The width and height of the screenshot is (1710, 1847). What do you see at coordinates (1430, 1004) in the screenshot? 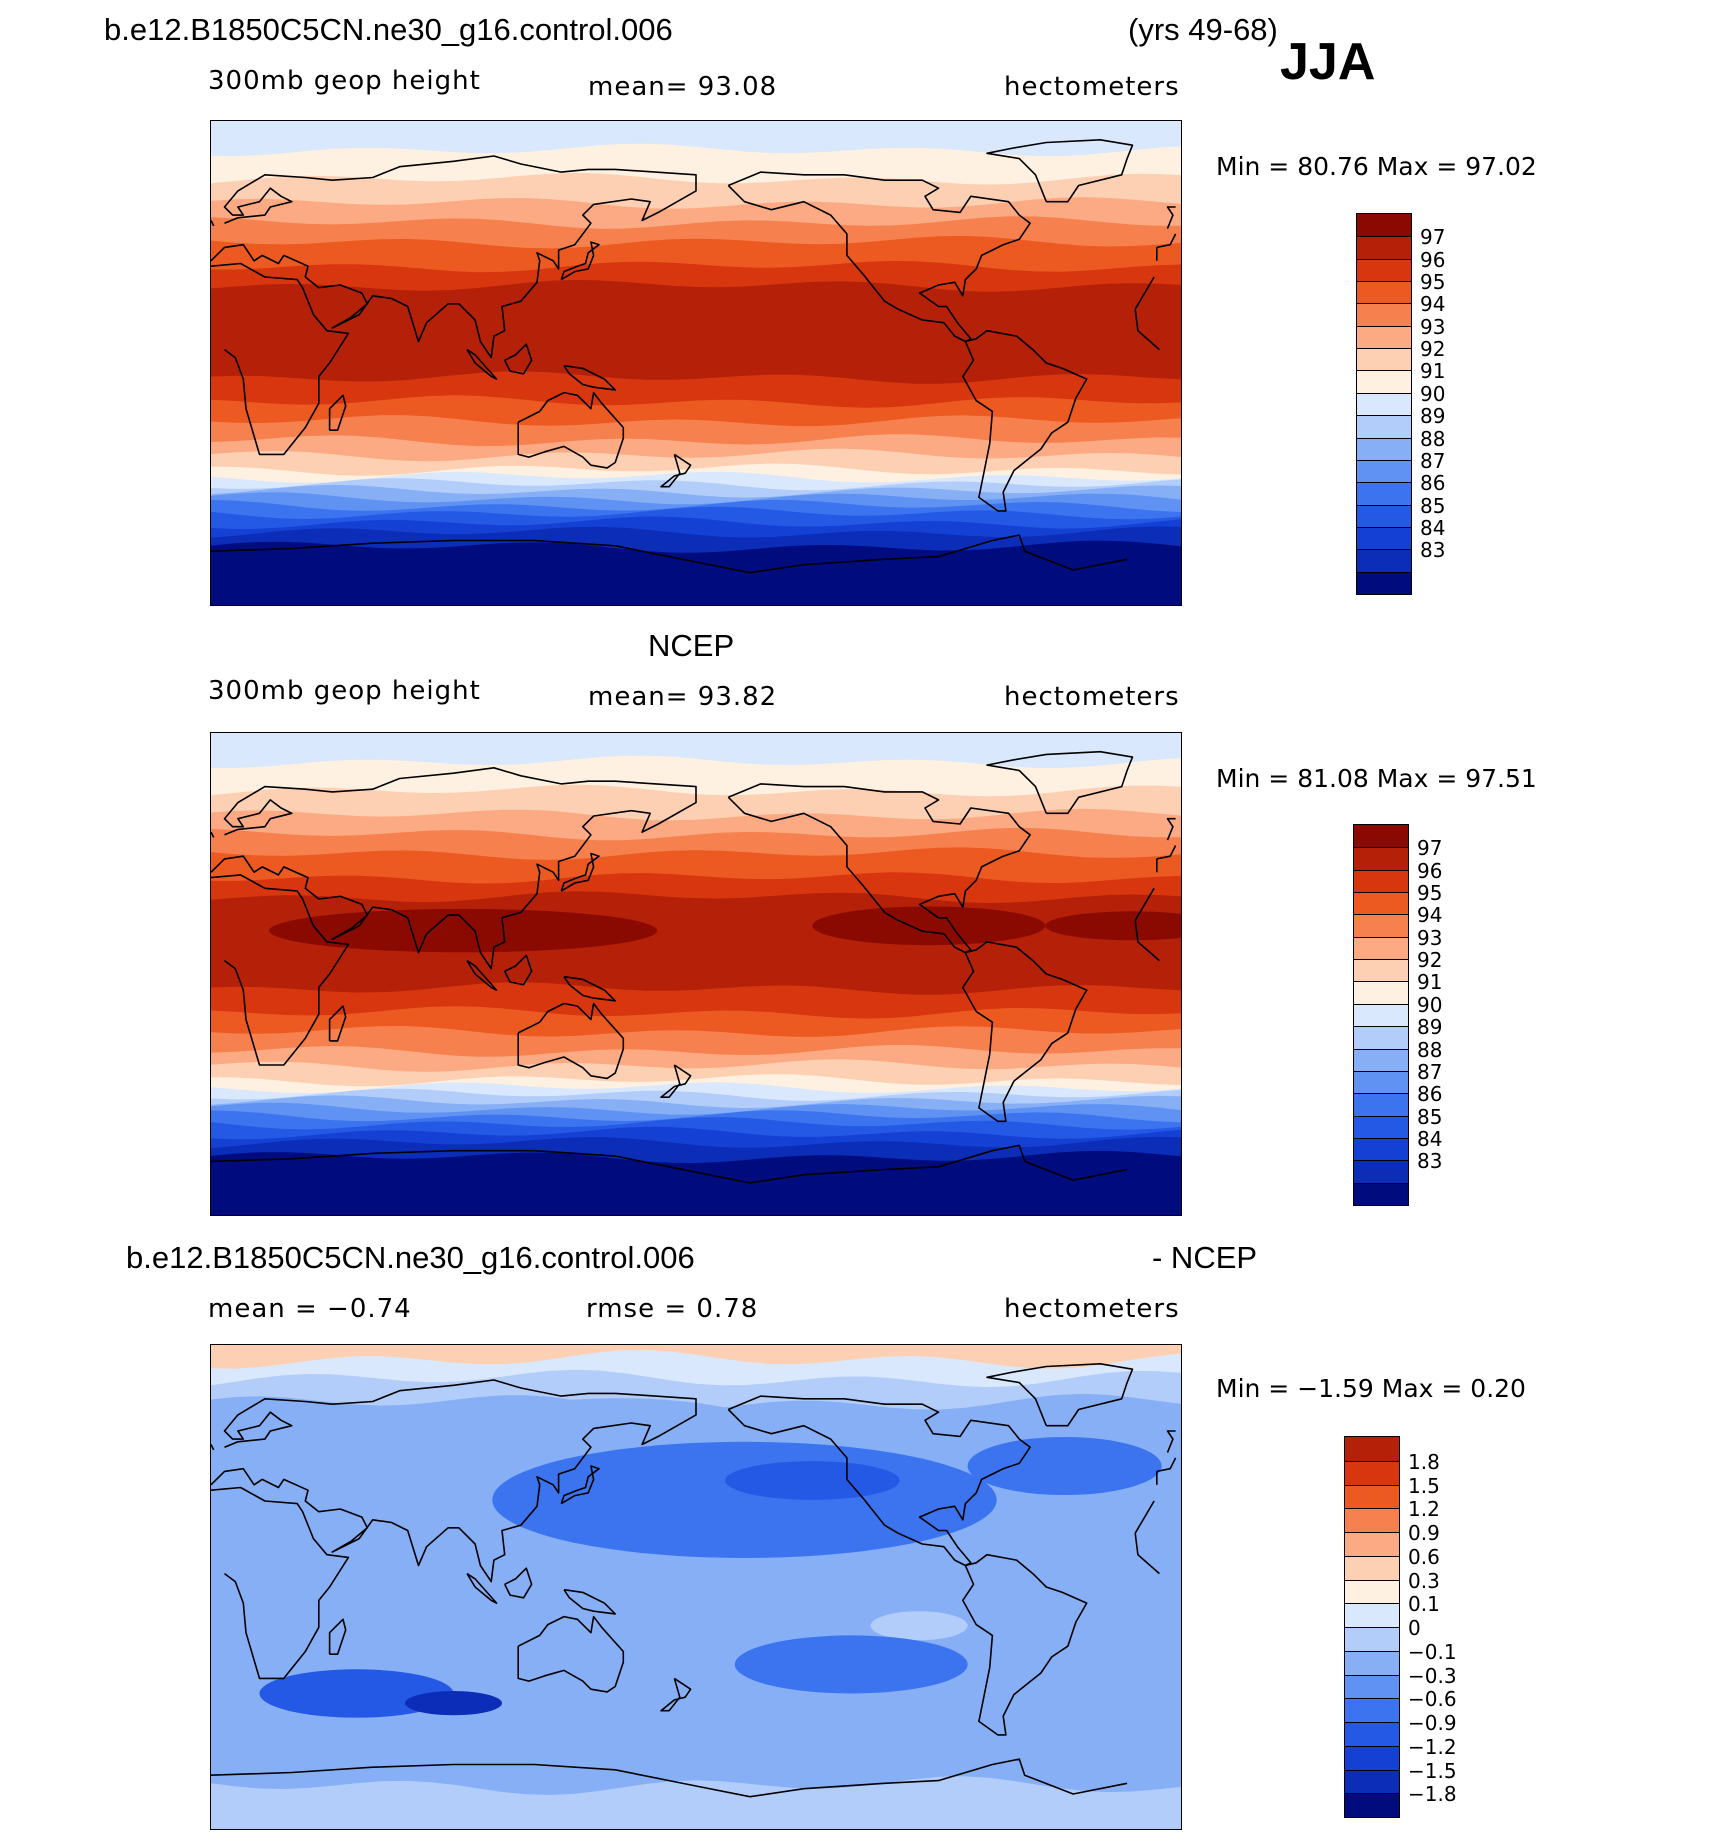
I see `colorbar-label: 90` at bounding box center [1430, 1004].